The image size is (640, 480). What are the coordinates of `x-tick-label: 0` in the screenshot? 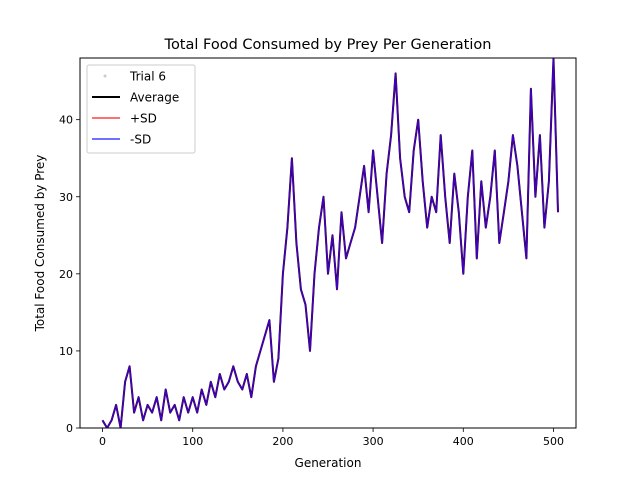 It's located at (102, 441).